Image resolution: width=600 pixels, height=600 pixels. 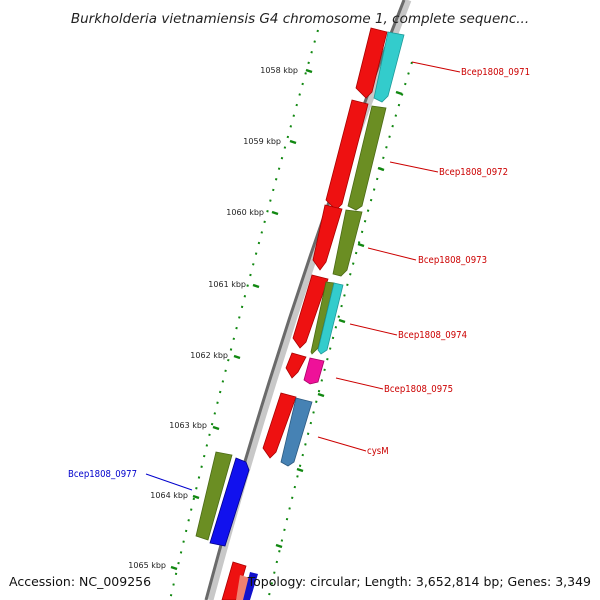 I want to click on gene-label: Bcep1808_0973, so click(x=452, y=260).